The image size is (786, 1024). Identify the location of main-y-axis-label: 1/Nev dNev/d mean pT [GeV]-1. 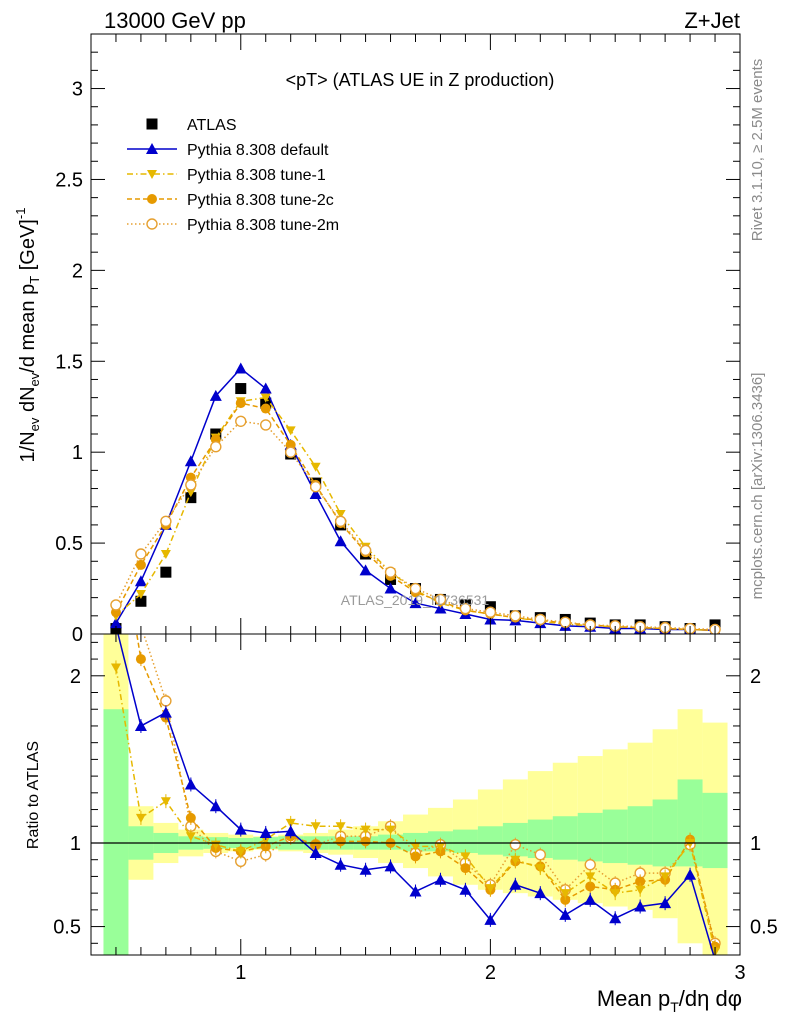
(27, 335).